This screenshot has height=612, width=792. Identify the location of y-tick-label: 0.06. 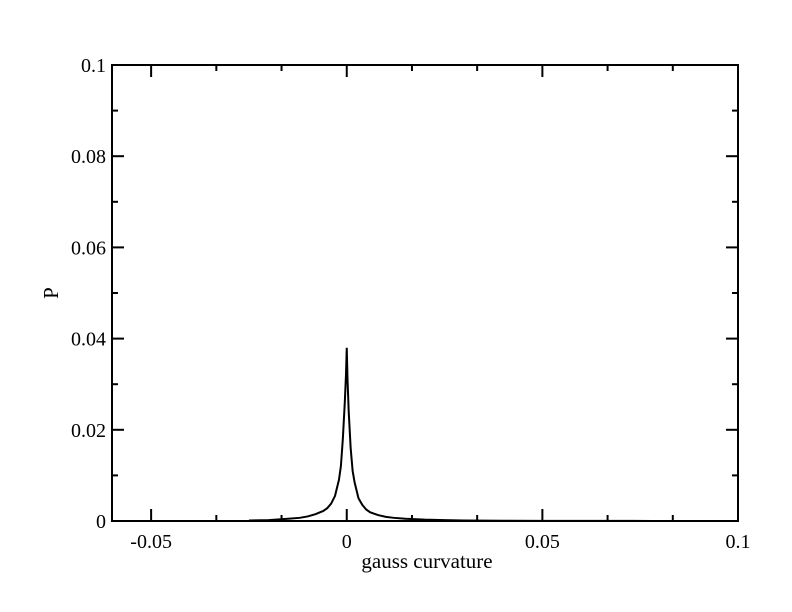
(88, 248).